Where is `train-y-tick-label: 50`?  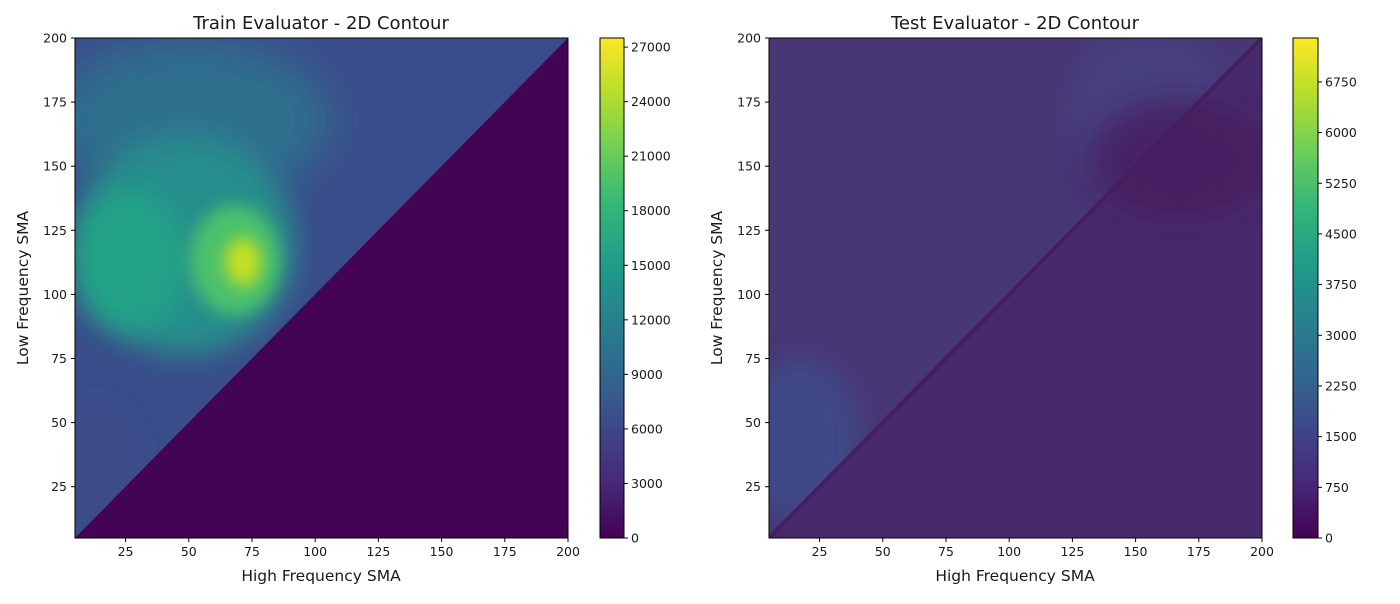 train-y-tick-label: 50 is located at coordinates (59, 422).